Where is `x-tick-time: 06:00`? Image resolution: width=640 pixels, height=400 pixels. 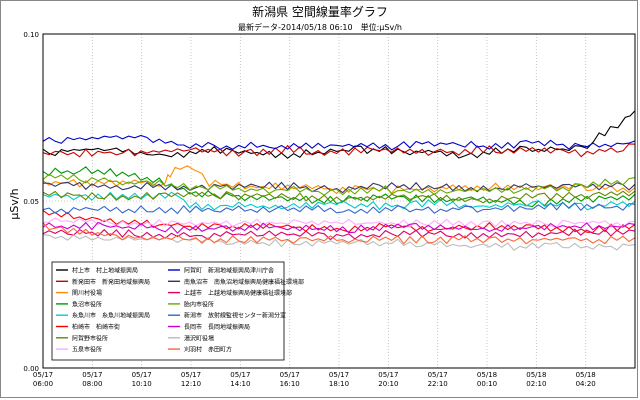 x-tick-time: 06:00 is located at coordinates (43, 384).